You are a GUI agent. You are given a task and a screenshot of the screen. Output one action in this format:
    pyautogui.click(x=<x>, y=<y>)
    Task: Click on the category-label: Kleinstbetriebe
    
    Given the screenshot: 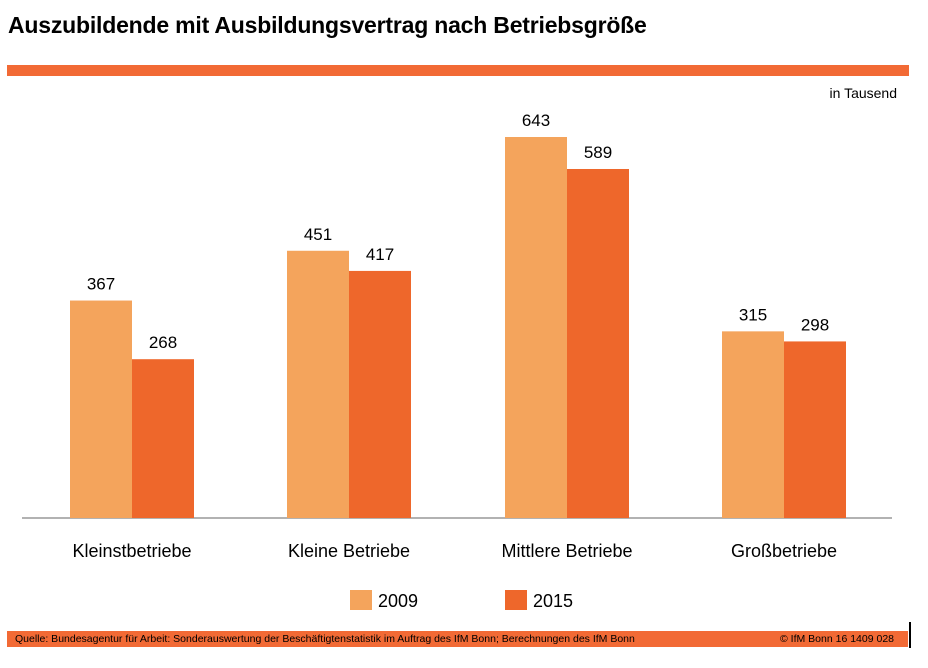 What is the action you would take?
    pyautogui.click(x=131, y=551)
    